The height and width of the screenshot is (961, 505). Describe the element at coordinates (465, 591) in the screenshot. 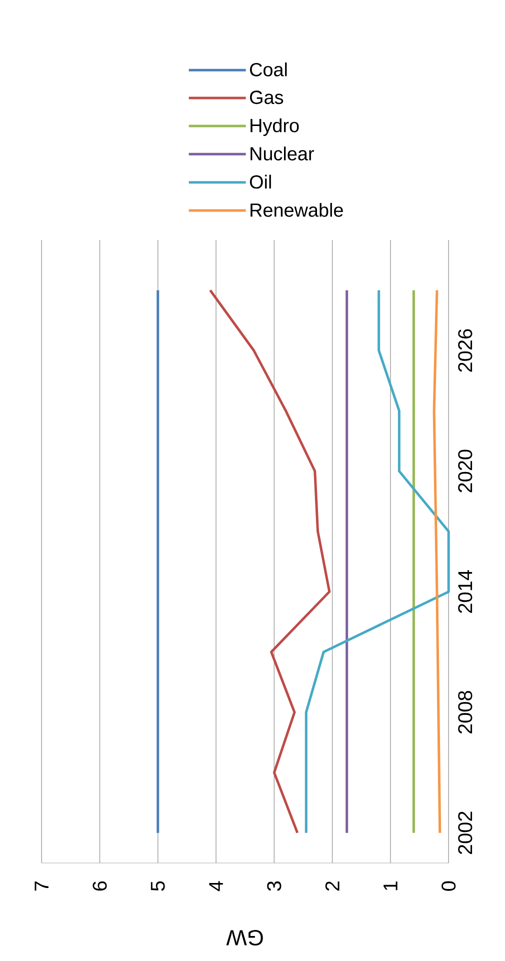

I see `y-tick-label: 2014` at that location.